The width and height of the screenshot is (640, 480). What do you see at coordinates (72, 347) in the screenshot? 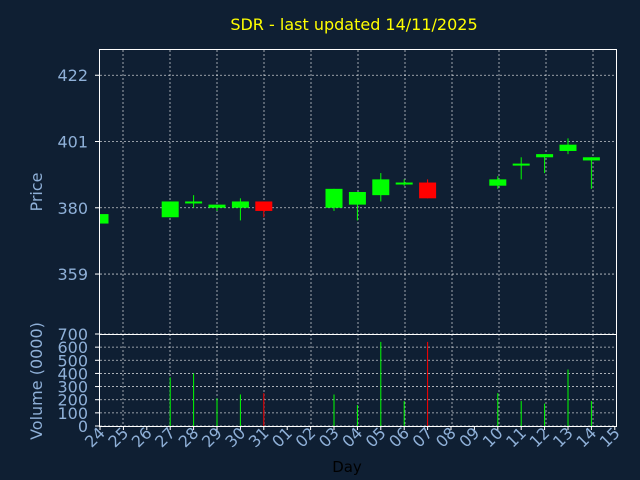
I see `volume-tick-label: 600` at bounding box center [72, 347].